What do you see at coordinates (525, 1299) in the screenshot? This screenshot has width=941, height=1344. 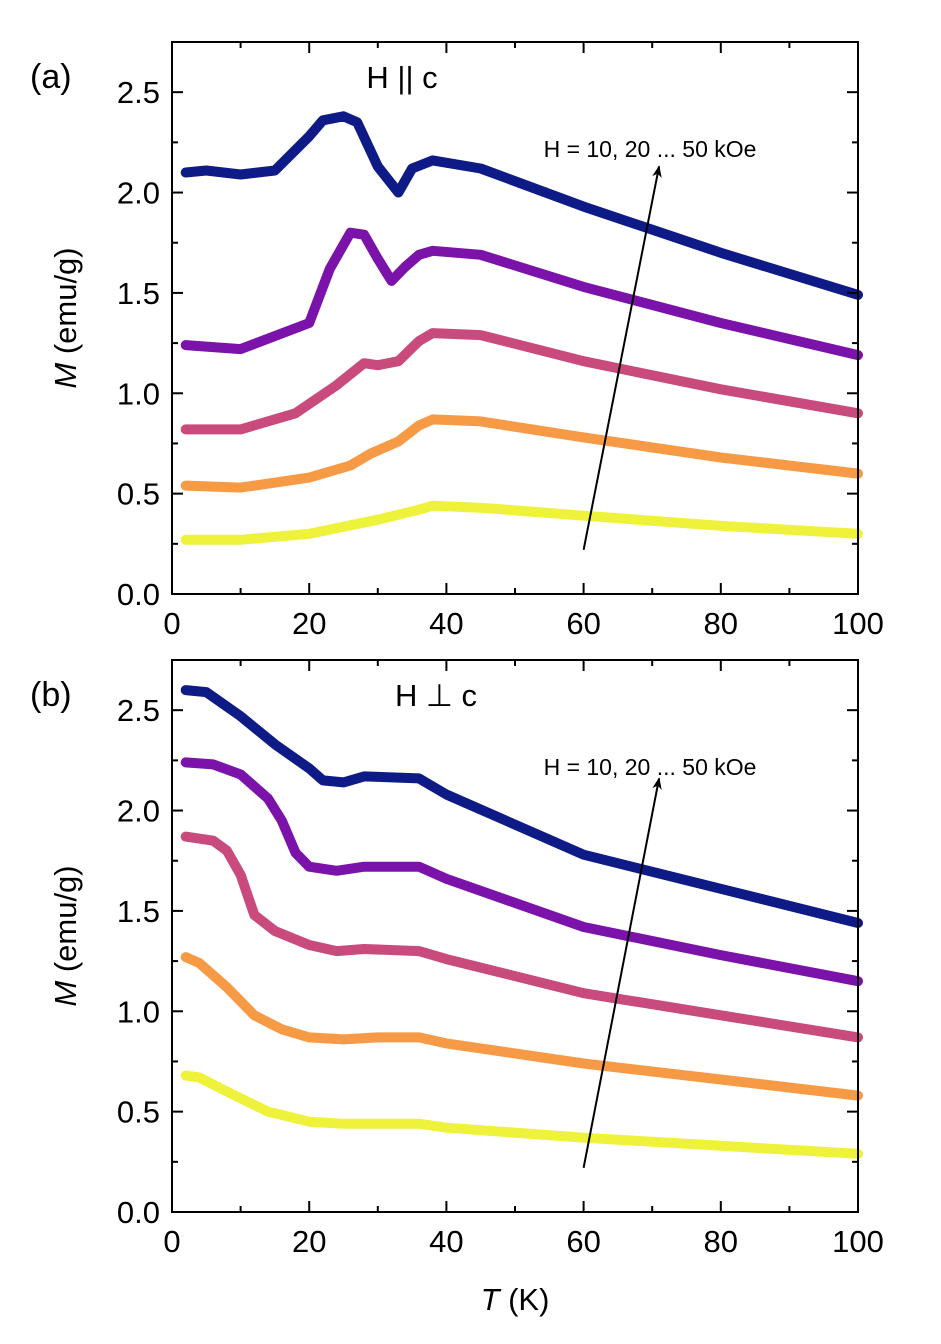 I see `x-axis-unit: (K)` at bounding box center [525, 1299].